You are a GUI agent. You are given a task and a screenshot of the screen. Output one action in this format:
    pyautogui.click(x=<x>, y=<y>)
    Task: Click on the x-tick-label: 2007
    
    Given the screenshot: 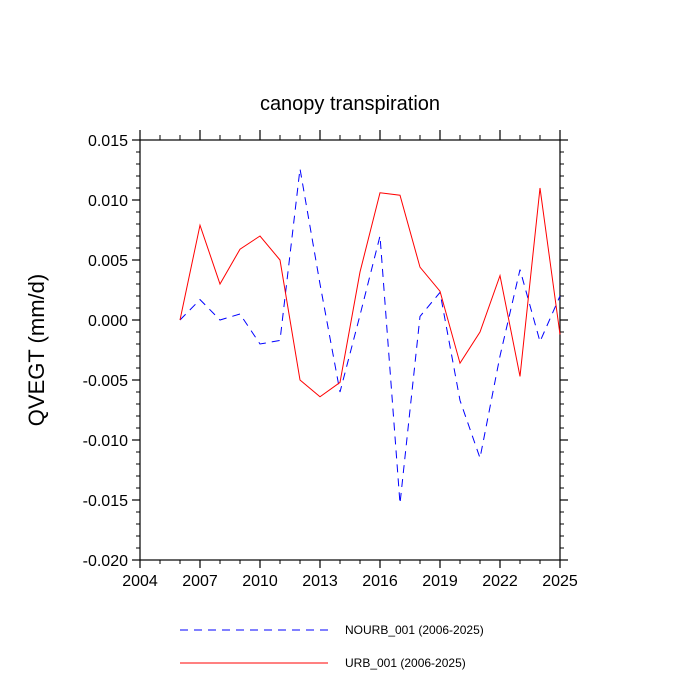 What is the action you would take?
    pyautogui.click(x=200, y=581)
    